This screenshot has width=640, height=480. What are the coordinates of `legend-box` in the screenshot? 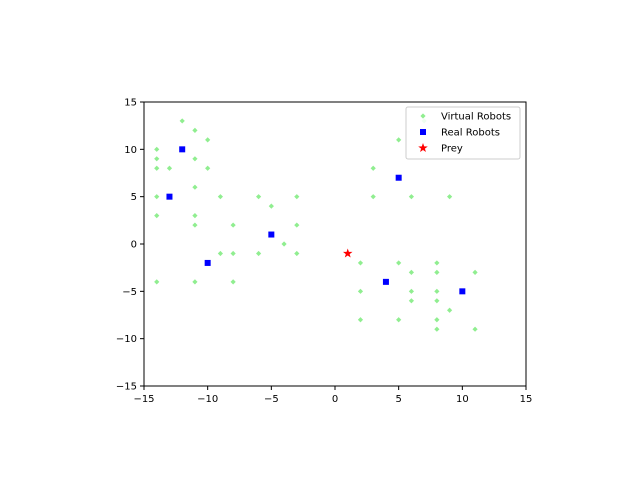 It's located at (463, 133).